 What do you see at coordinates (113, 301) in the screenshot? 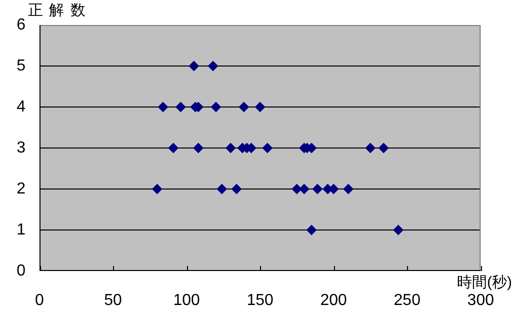
I see `x-tick-label: 50` at bounding box center [113, 301].